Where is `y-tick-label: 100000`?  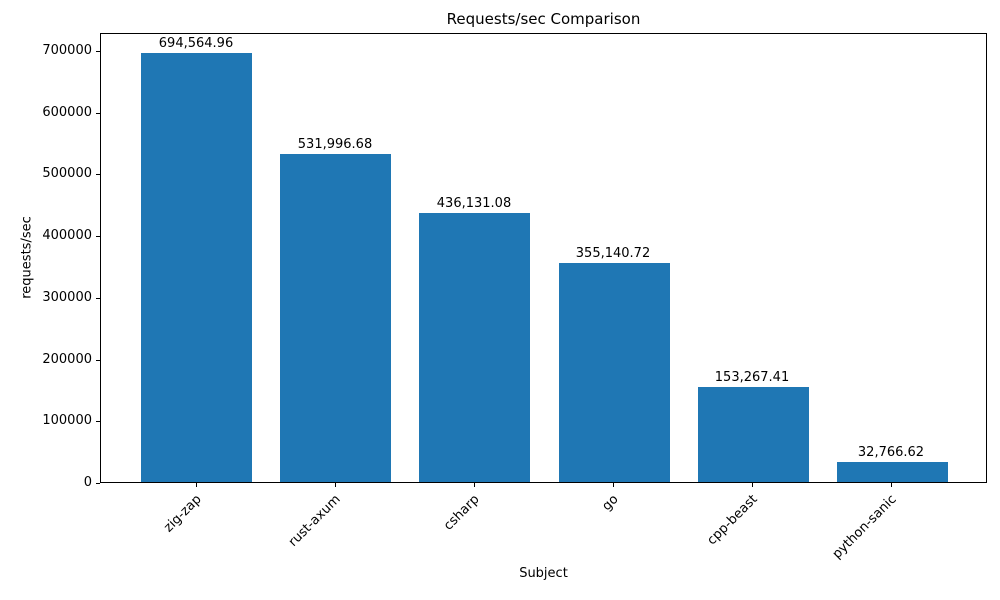 y-tick-label: 100000 is located at coordinates (67, 420).